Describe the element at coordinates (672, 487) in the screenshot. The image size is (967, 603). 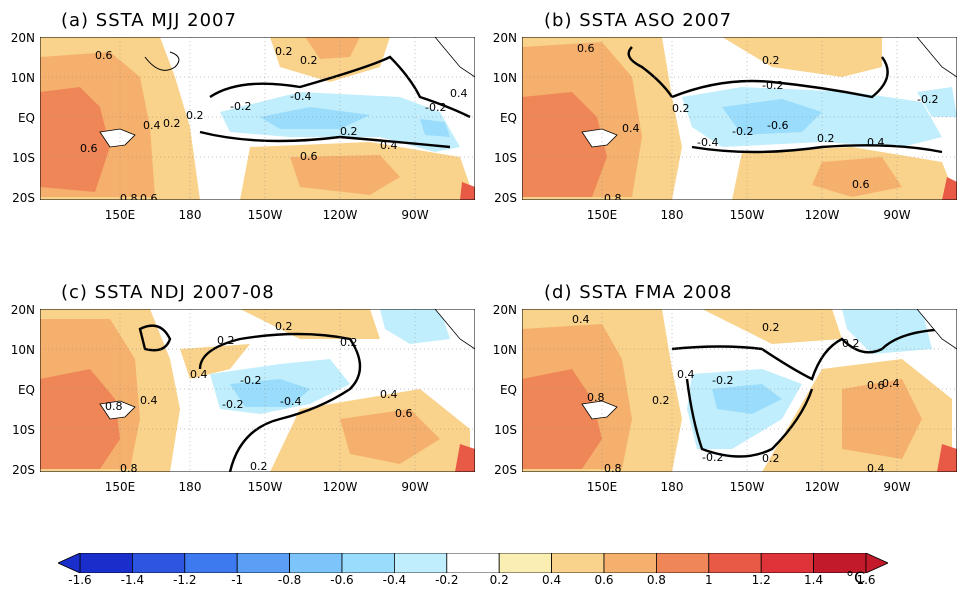
I see `panel-d-lon-180: 180` at that location.